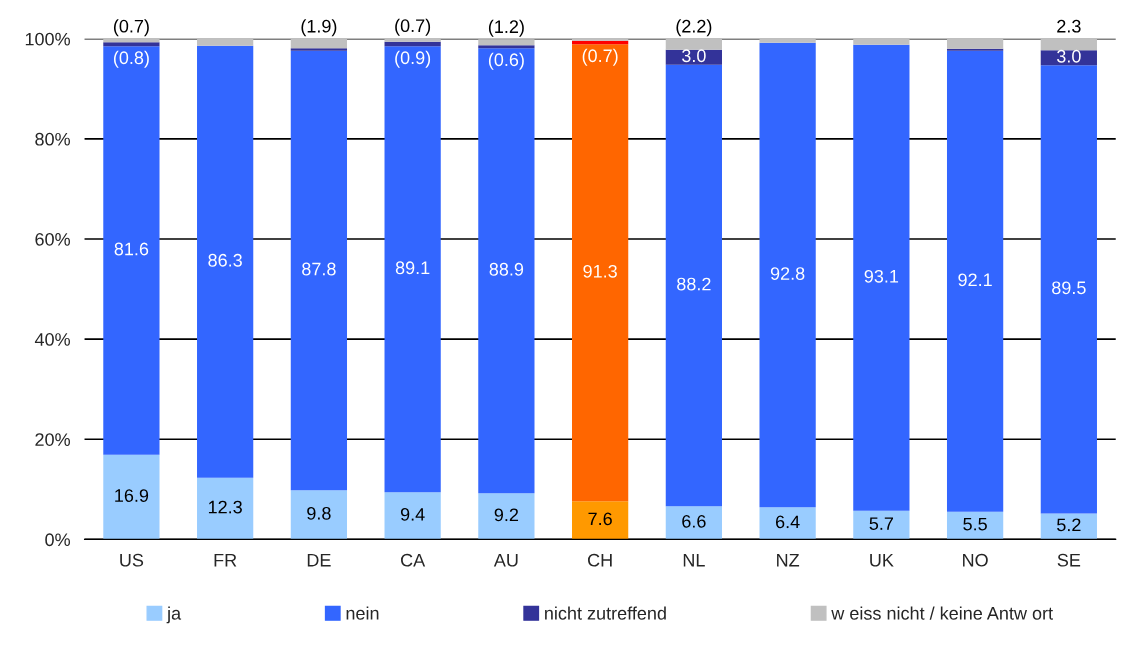 This screenshot has height=646, width=1127. I want to click on legend-label: nein, so click(362, 613).